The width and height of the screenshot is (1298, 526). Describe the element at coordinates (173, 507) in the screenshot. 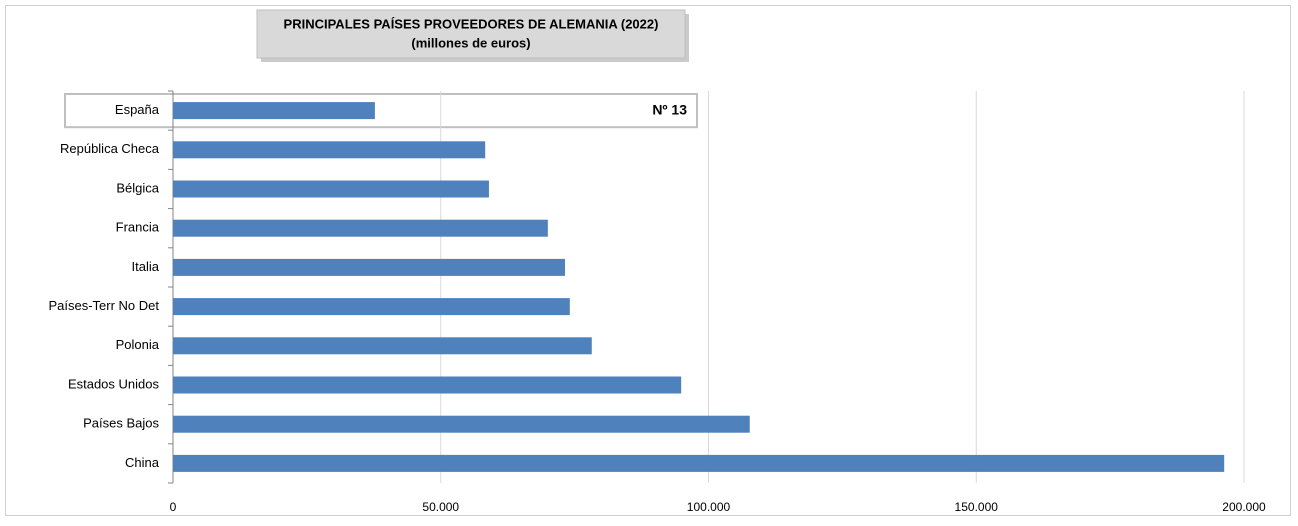

I see `x-tick-label: 0` at that location.